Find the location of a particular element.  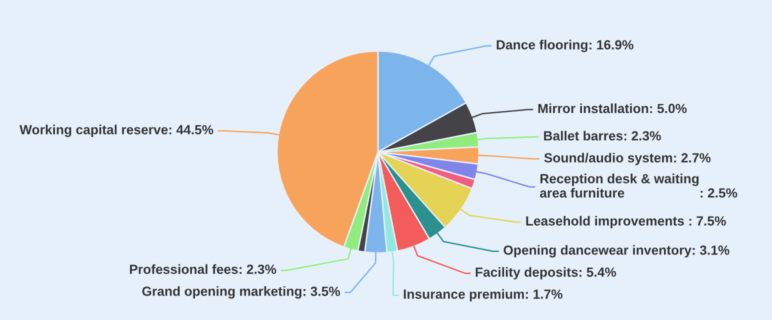

data-label: : 2.7% is located at coordinates (692, 157).